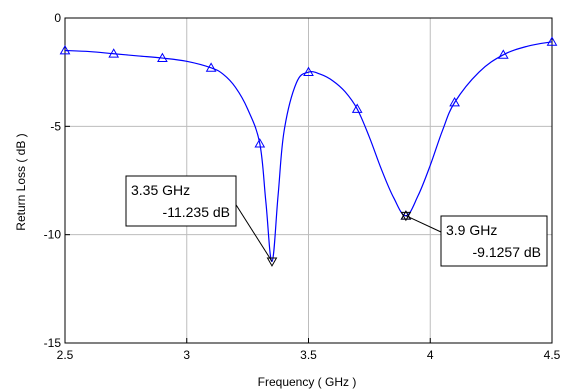 The width and height of the screenshot is (565, 391). What do you see at coordinates (53, 343) in the screenshot?
I see `y-tick-label: -15` at bounding box center [53, 343].